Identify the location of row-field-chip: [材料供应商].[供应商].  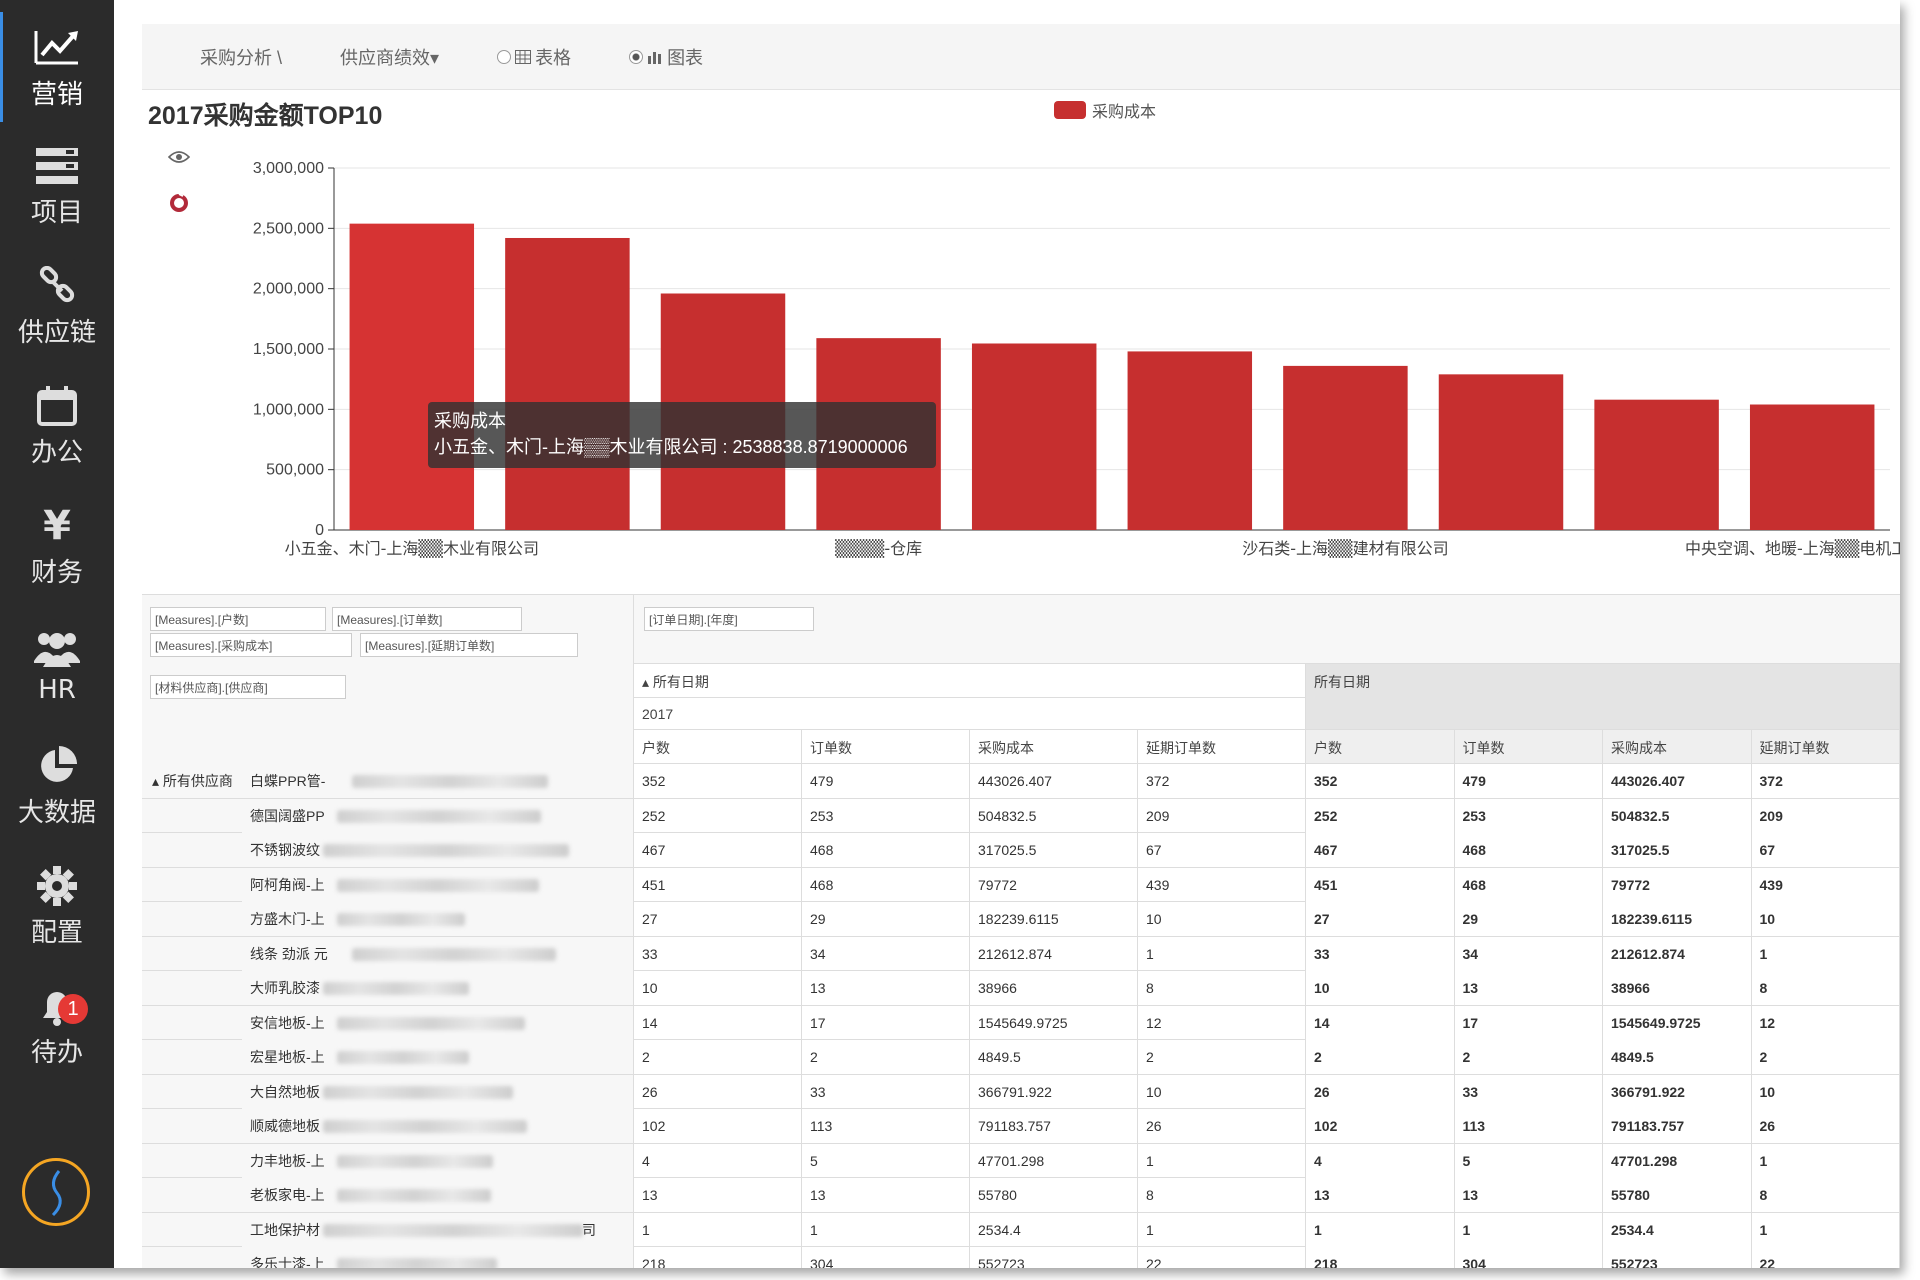
(248, 687).